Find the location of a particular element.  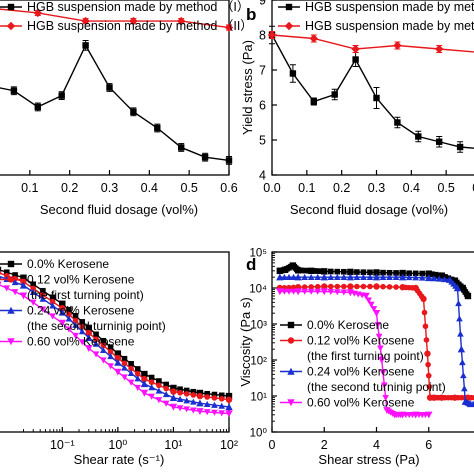

x-tick-label: 10⁻¹ is located at coordinates (62, 445).